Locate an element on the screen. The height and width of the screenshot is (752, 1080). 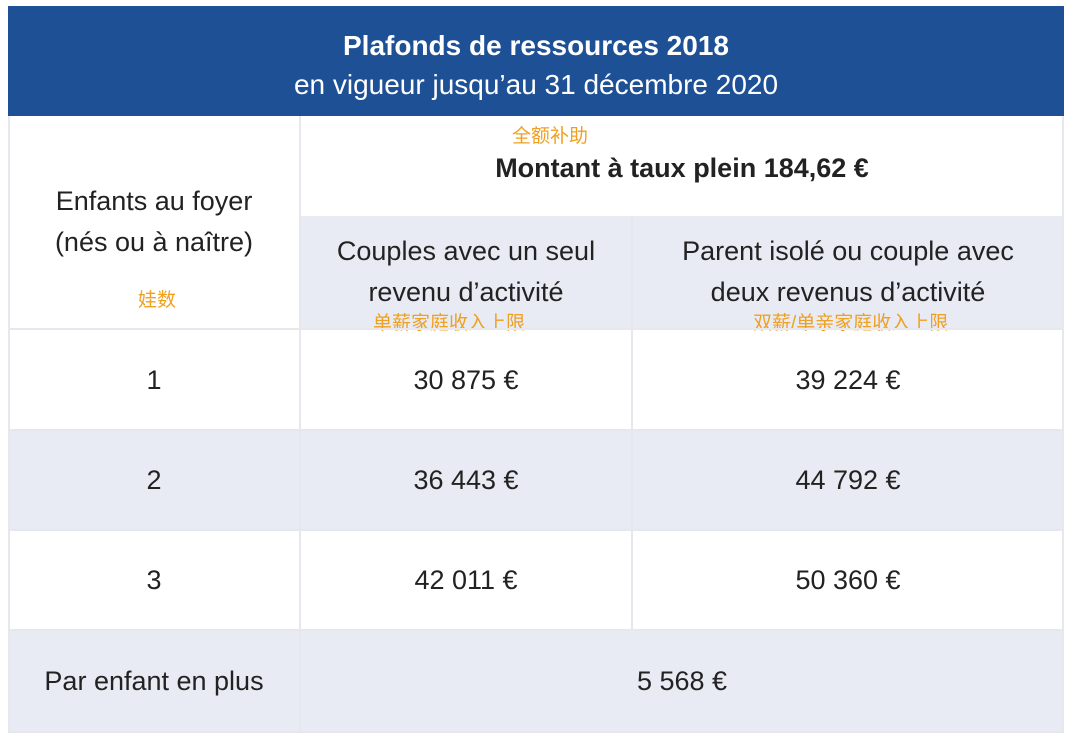
amount-label: Montant à taux plein 184,62 € is located at coordinates (682, 167).